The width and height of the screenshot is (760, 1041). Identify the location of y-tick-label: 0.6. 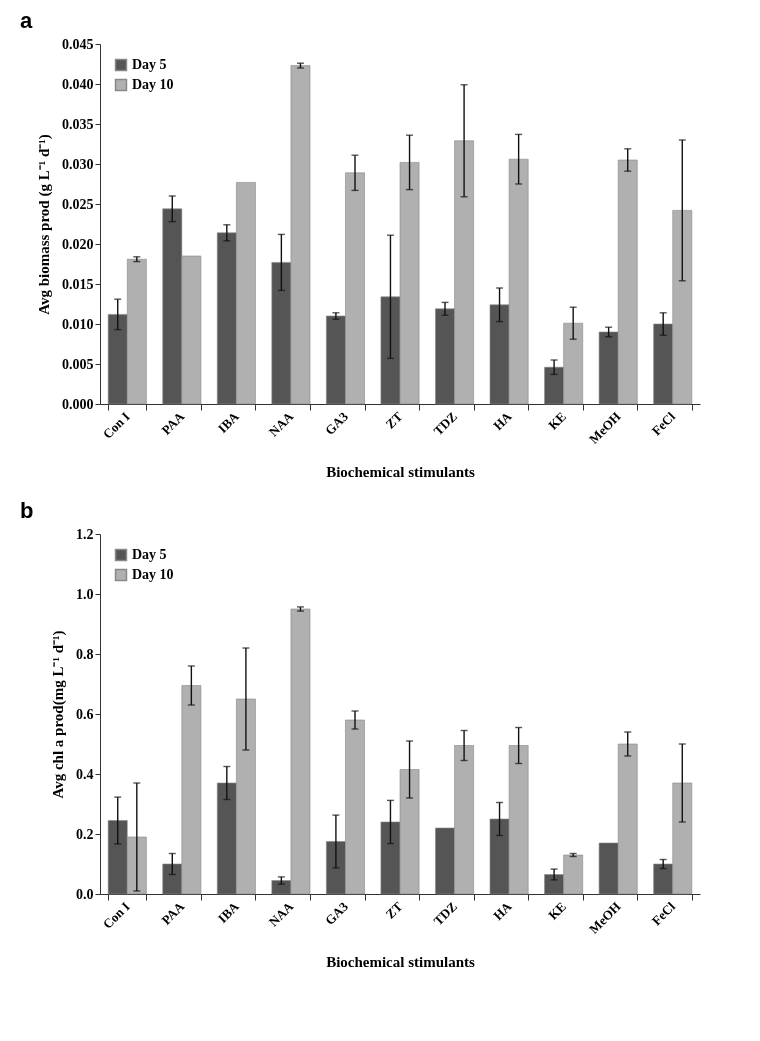
(85, 714).